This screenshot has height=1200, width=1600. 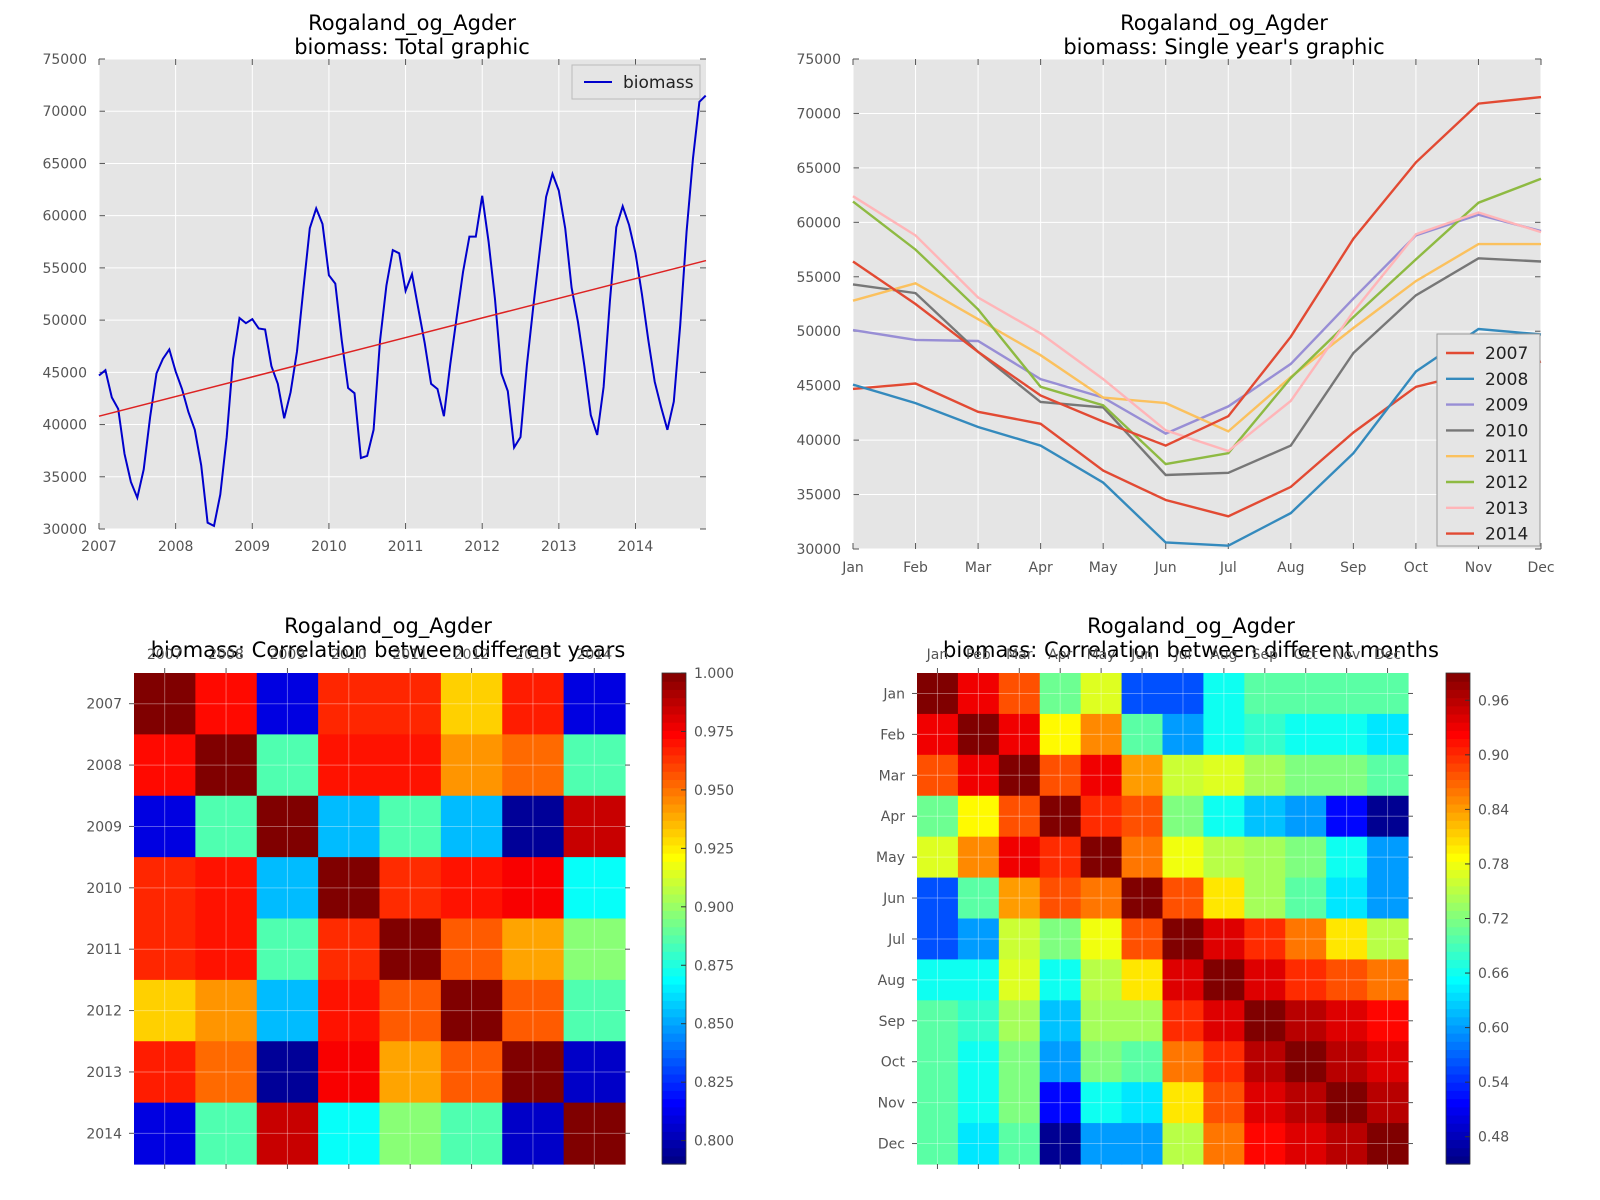 I want to click on y-tick-label: 2013, so click(x=104, y=1073).